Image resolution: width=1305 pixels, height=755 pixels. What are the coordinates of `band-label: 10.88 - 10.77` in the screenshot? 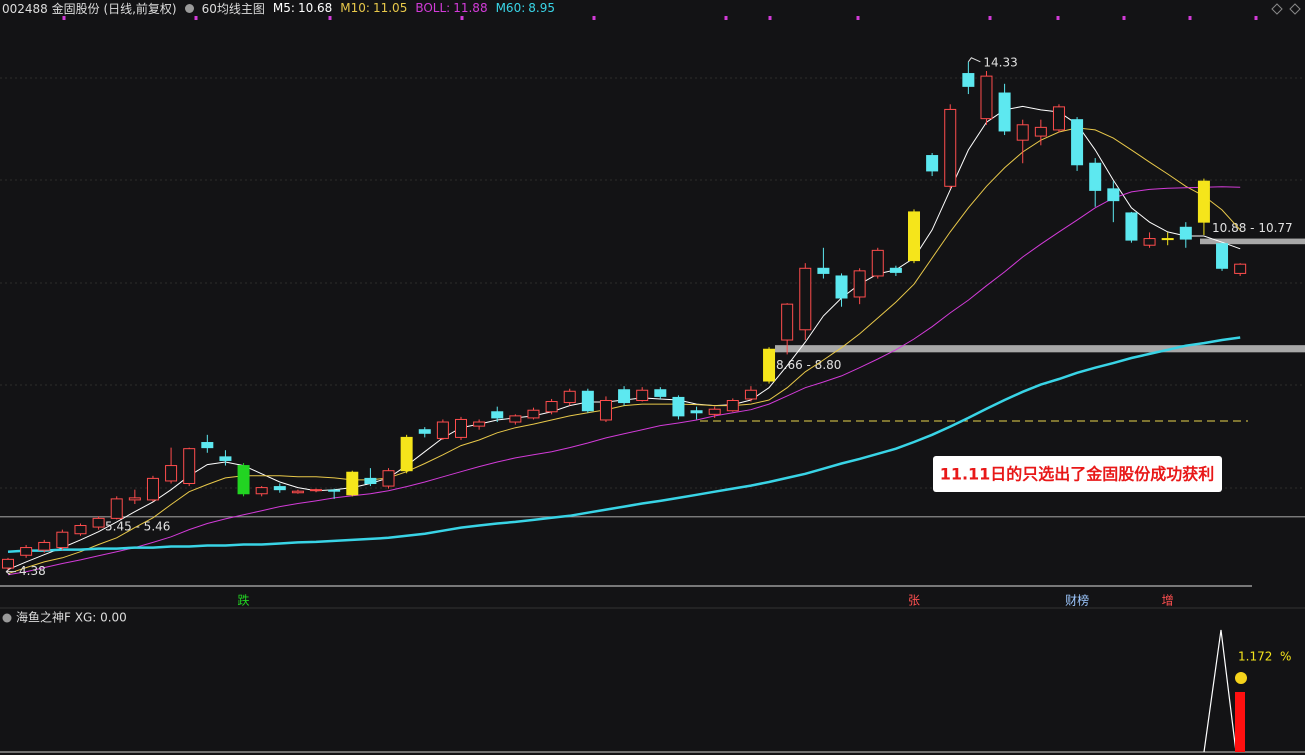 It's located at (1252, 228).